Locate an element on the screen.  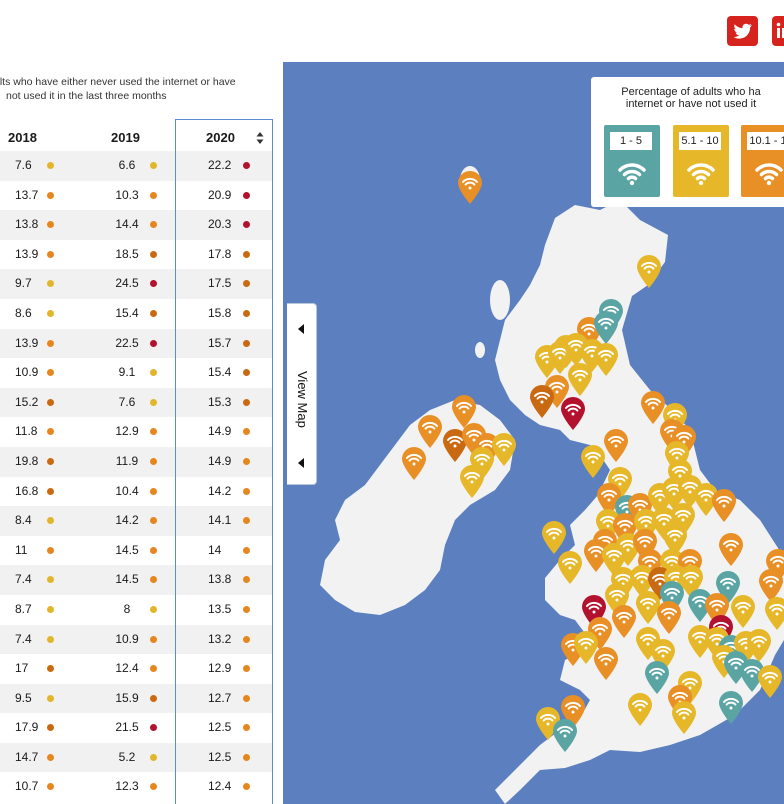
table-cell-2019: 12.4 is located at coordinates (127, 668).